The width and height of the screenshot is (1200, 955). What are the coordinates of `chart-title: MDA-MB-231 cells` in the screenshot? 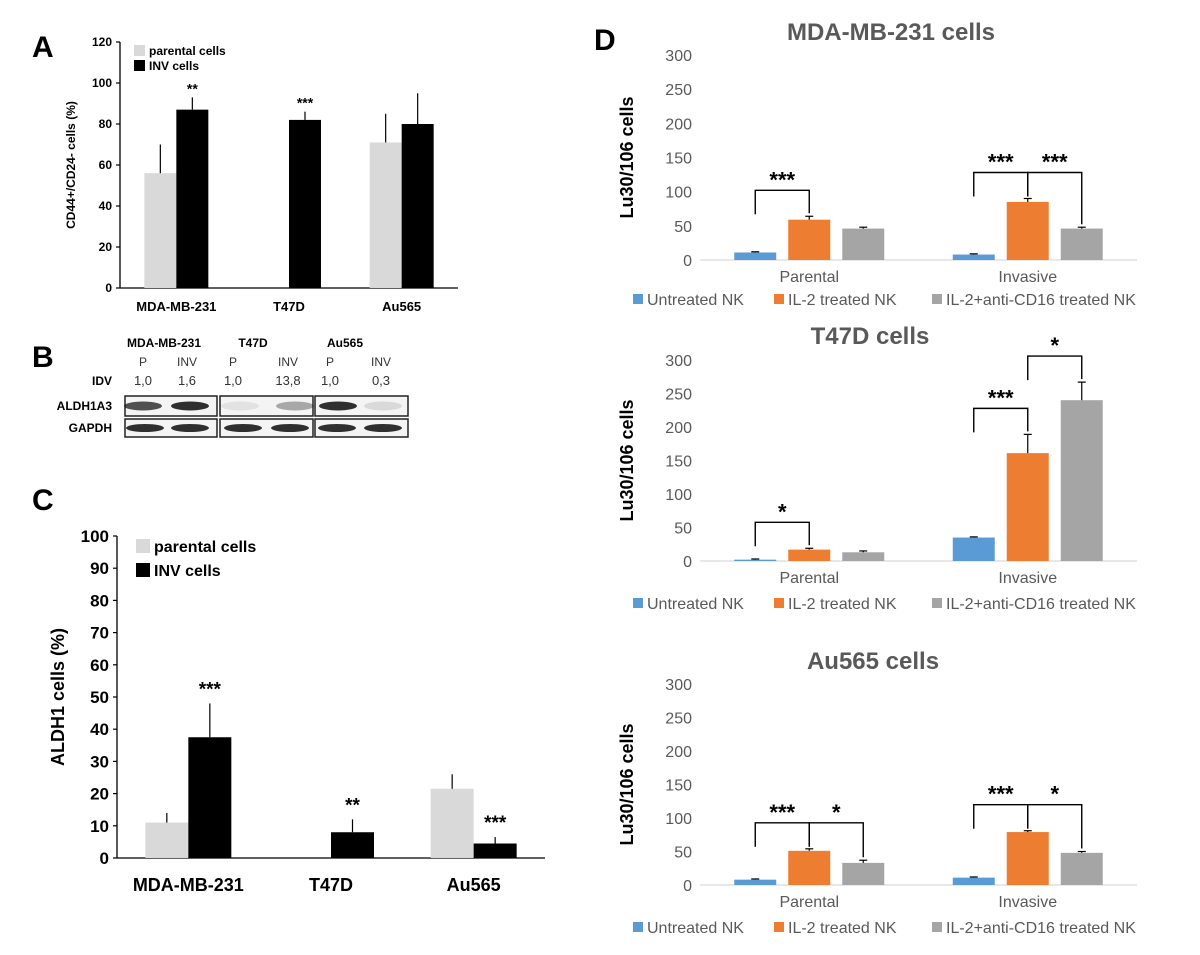 It's located at (891, 32).